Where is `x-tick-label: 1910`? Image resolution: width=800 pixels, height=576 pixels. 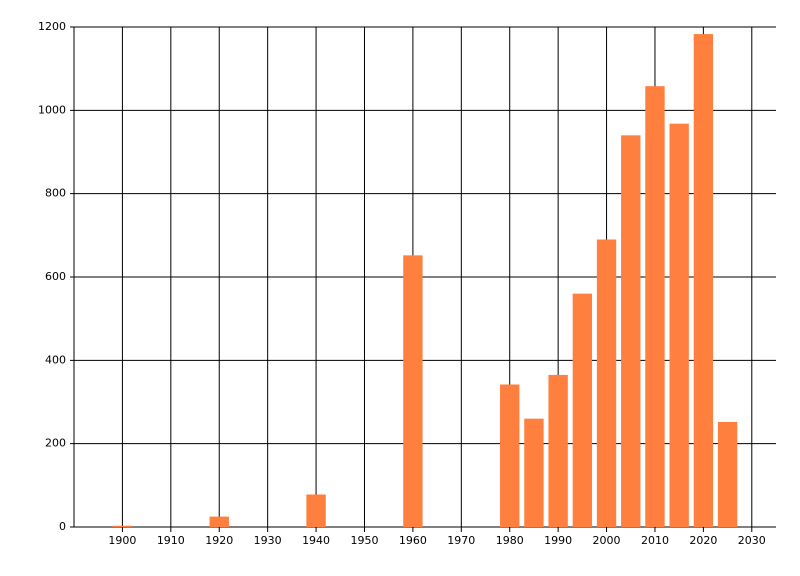
x-tick-label: 1910 is located at coordinates (171, 540).